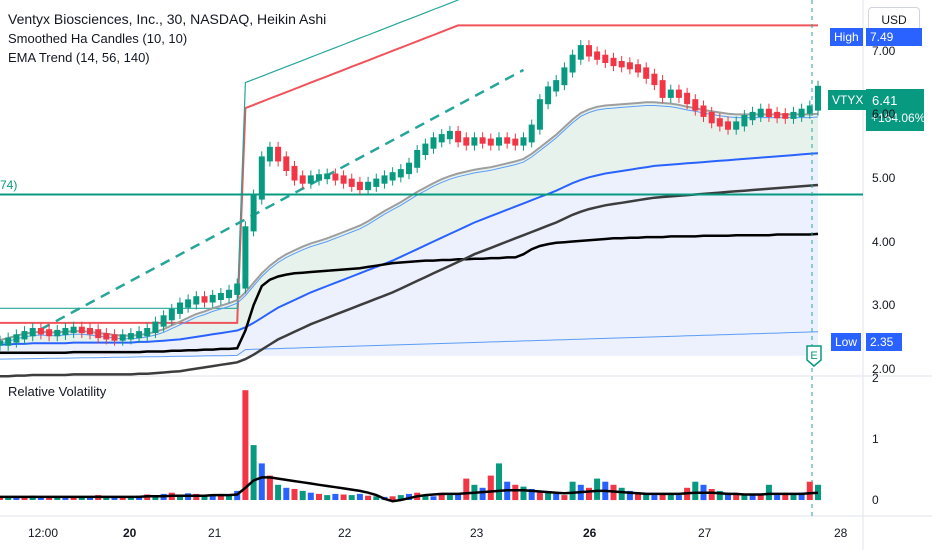  What do you see at coordinates (848, 100) in the screenshot?
I see `ticker-symbol-tag: VTYX` at bounding box center [848, 100].